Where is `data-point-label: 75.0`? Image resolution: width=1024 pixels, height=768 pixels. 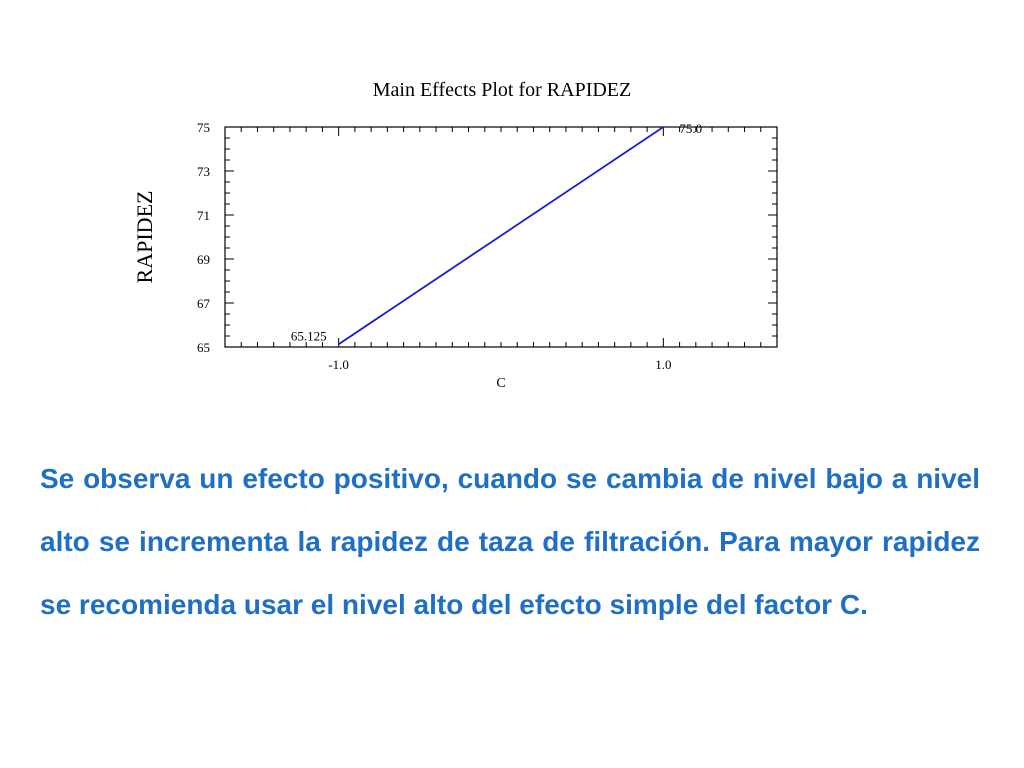 data-point-label: 75.0 is located at coordinates (690, 128).